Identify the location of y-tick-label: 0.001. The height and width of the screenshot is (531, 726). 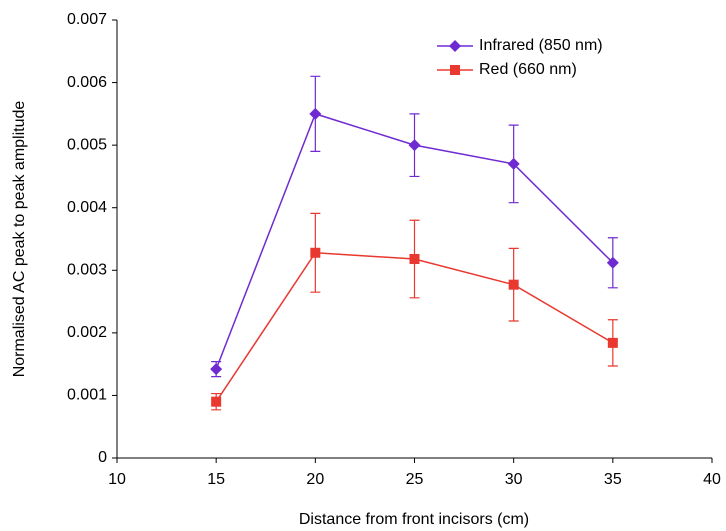
(87, 395).